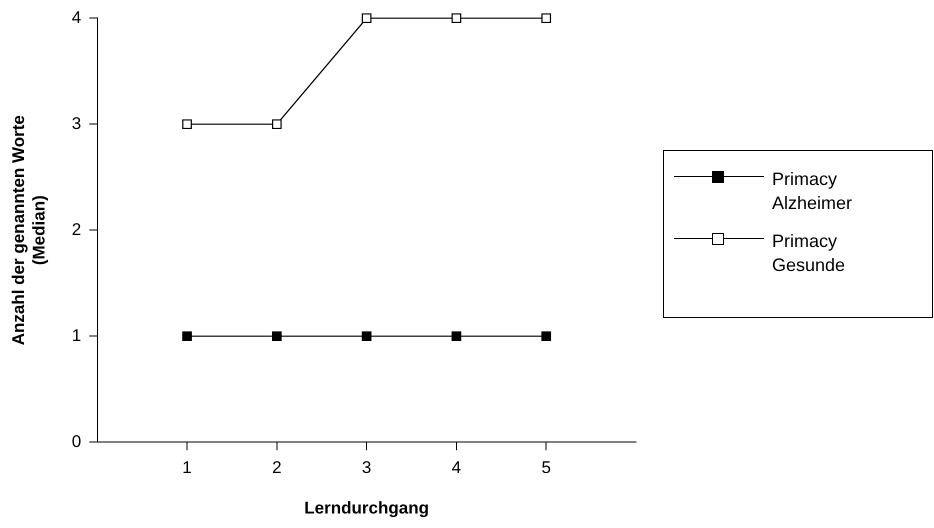  I want to click on x-tick-label: 1, so click(187, 468).